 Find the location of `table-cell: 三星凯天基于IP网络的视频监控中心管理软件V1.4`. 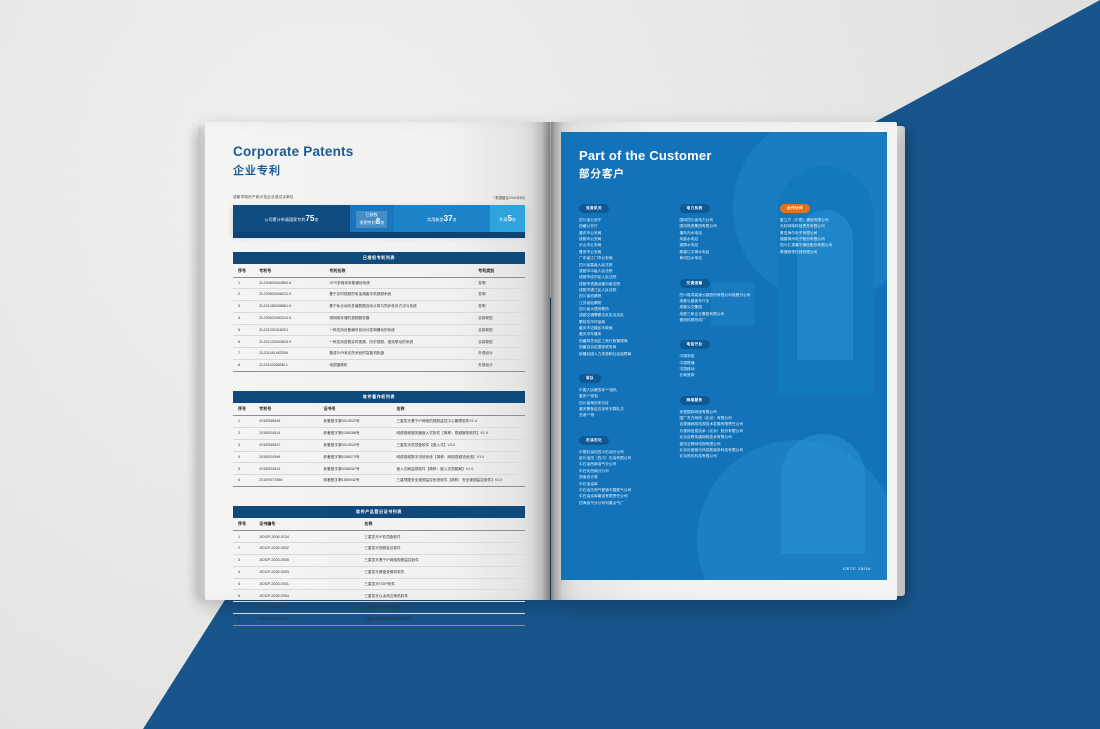

table-cell: 三星凯天基于IP网络的视频监控中心管理软件V1.4 is located at coordinates (436, 421).